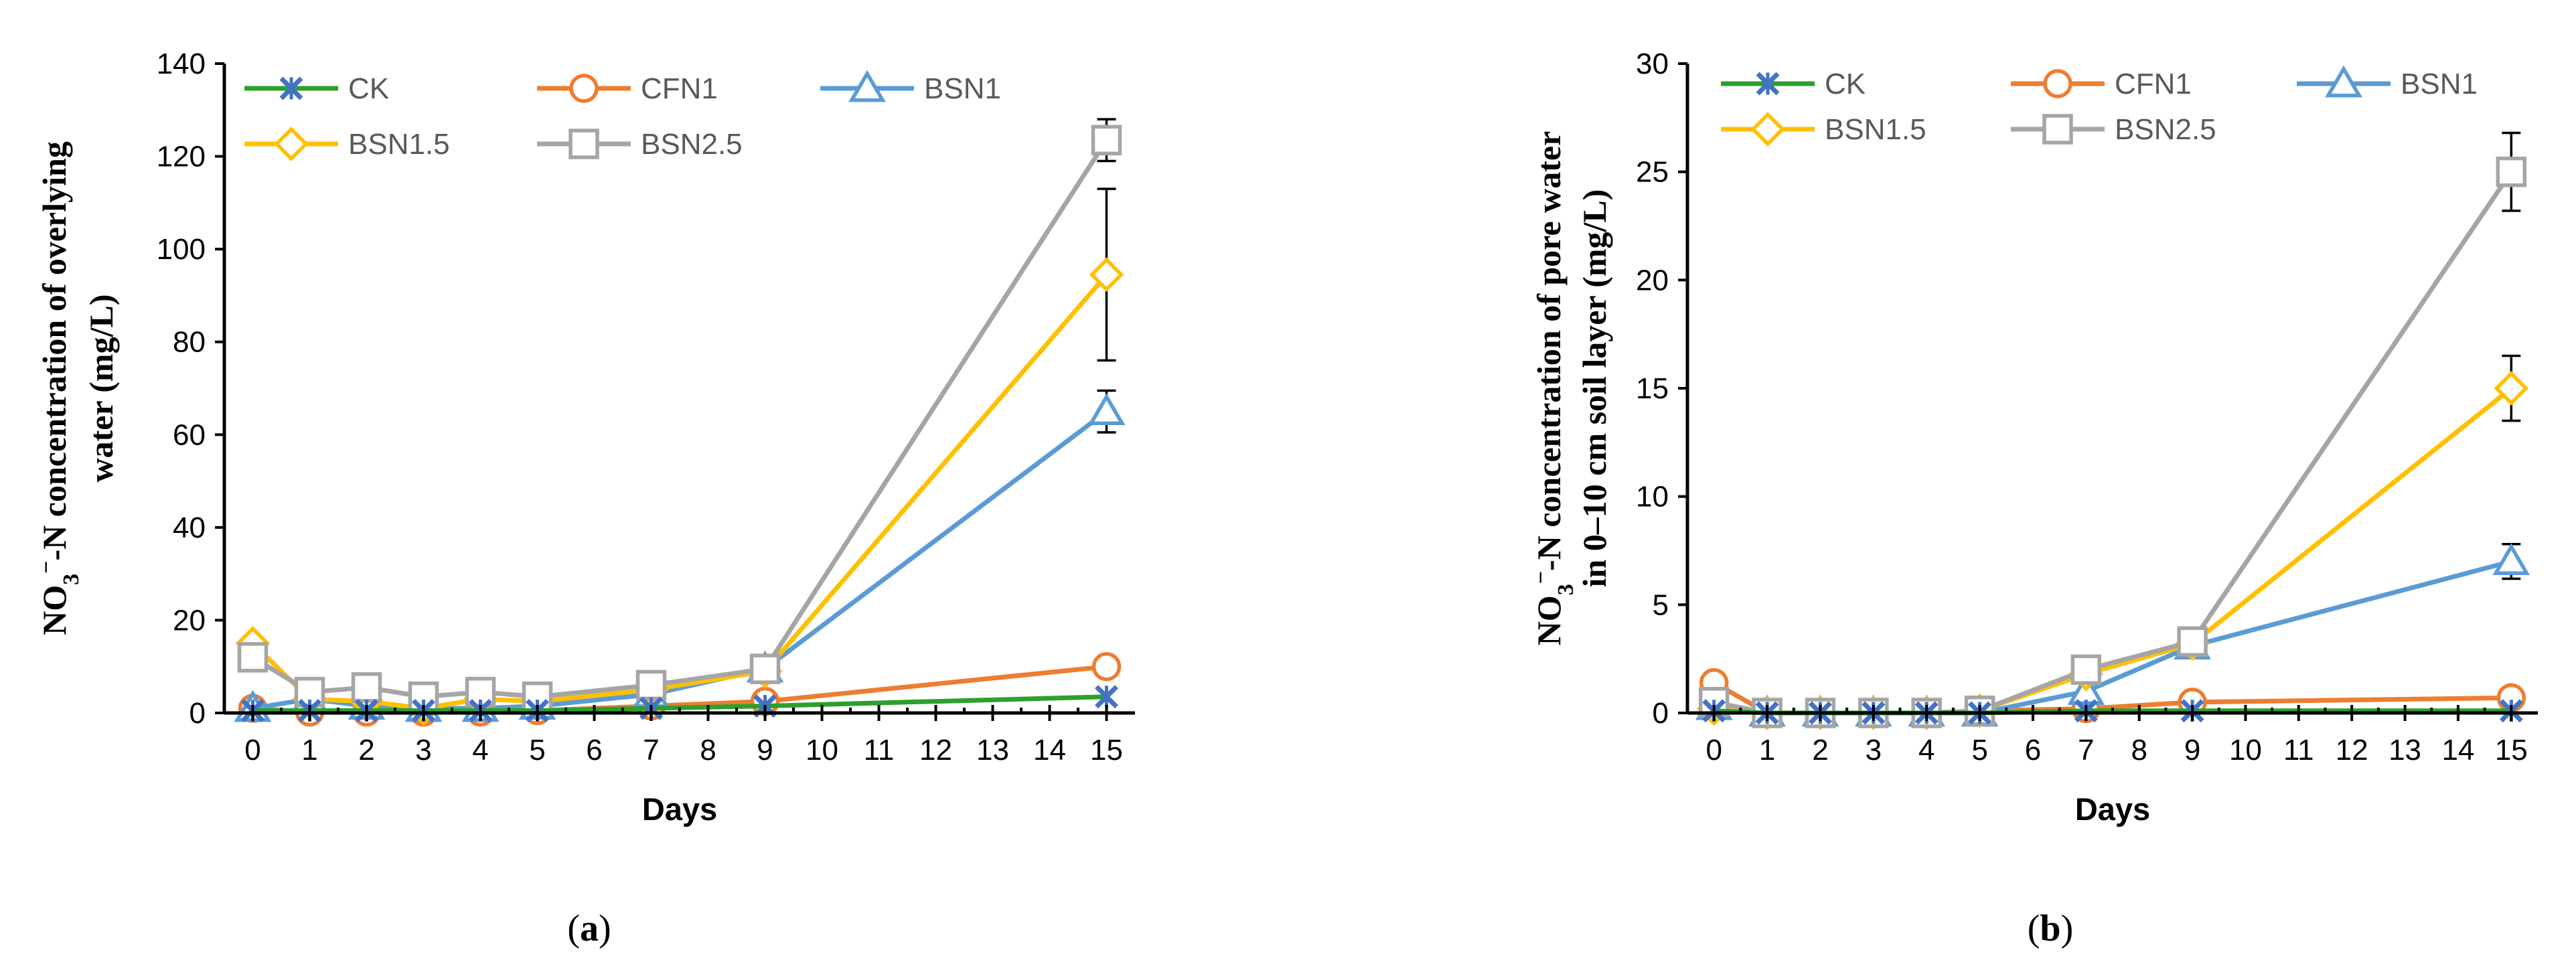  I want to click on legend-label: CFN1, so click(2153, 84).